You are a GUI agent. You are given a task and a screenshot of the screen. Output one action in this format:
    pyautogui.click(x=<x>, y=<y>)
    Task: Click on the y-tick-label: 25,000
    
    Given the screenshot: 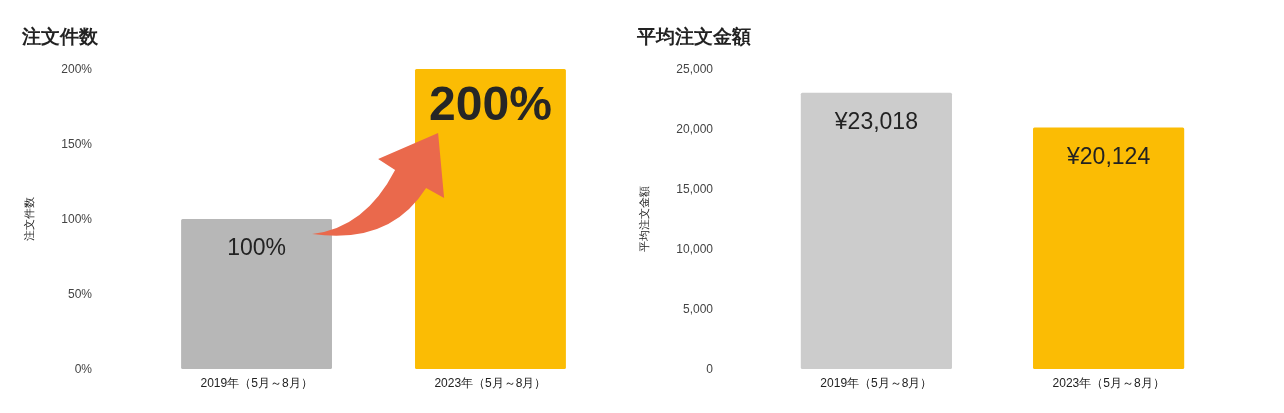 What is the action you would take?
    pyautogui.click(x=695, y=69)
    